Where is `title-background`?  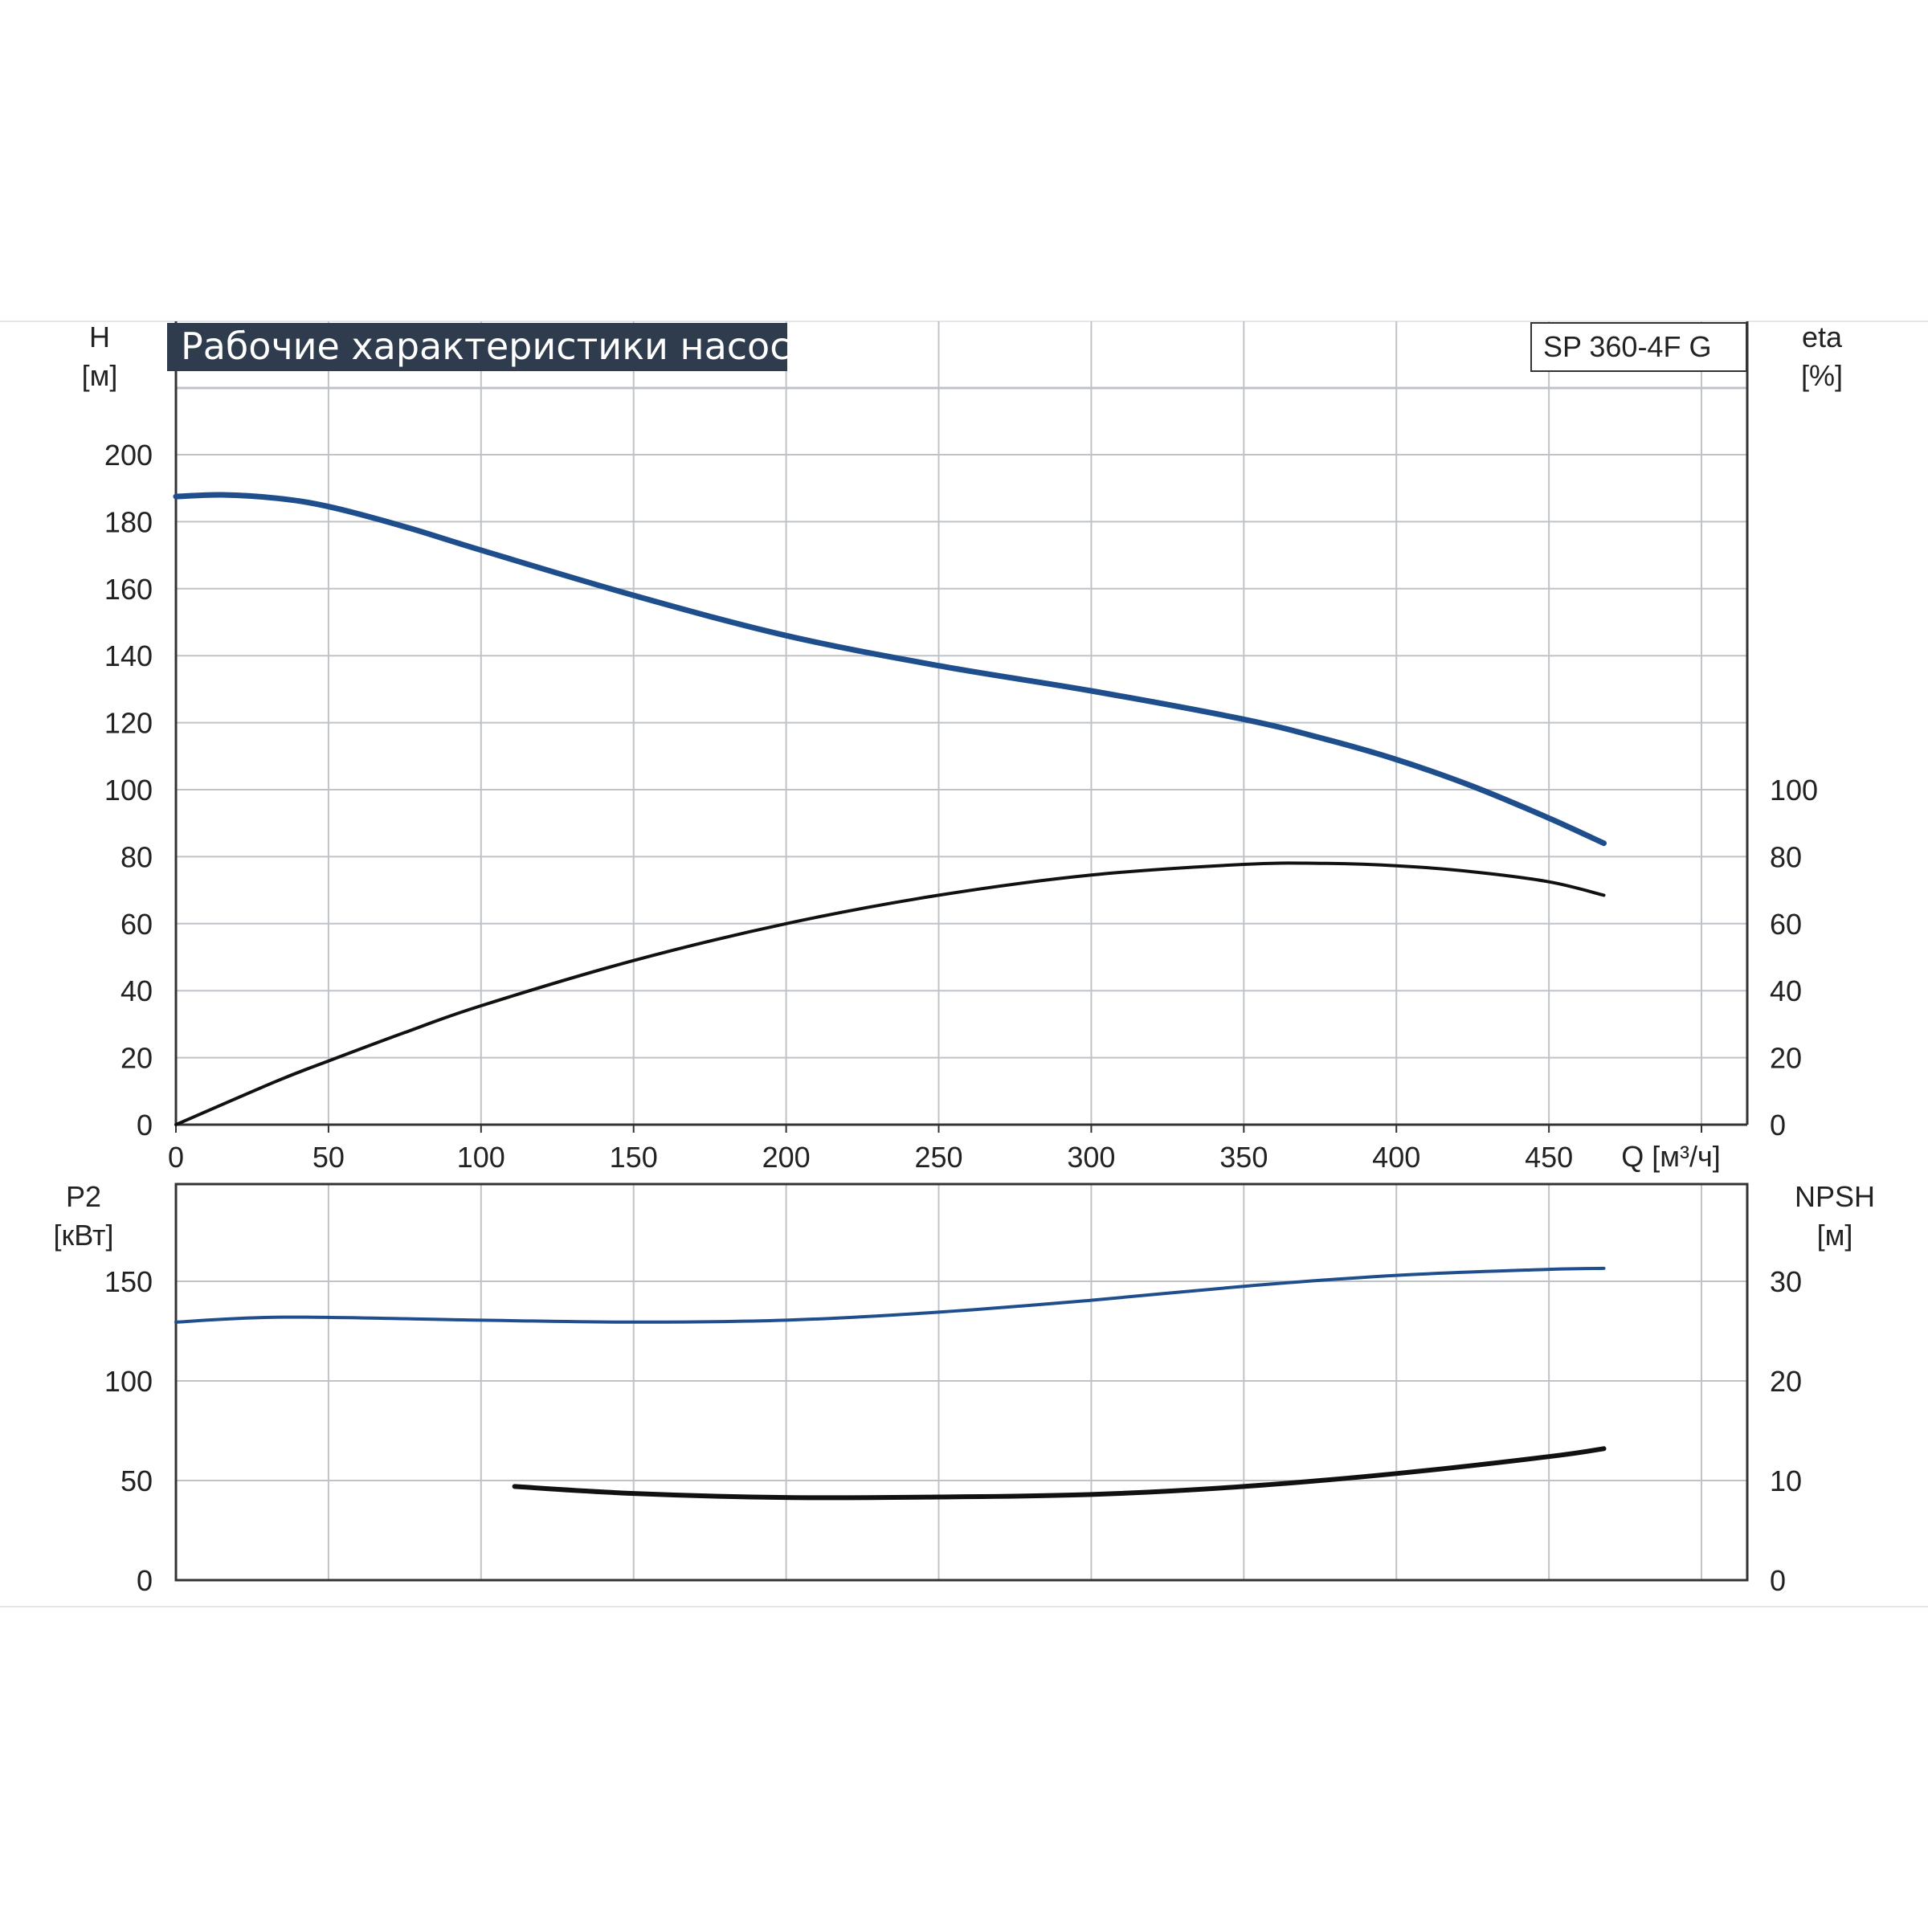 title-background is located at coordinates (477, 347).